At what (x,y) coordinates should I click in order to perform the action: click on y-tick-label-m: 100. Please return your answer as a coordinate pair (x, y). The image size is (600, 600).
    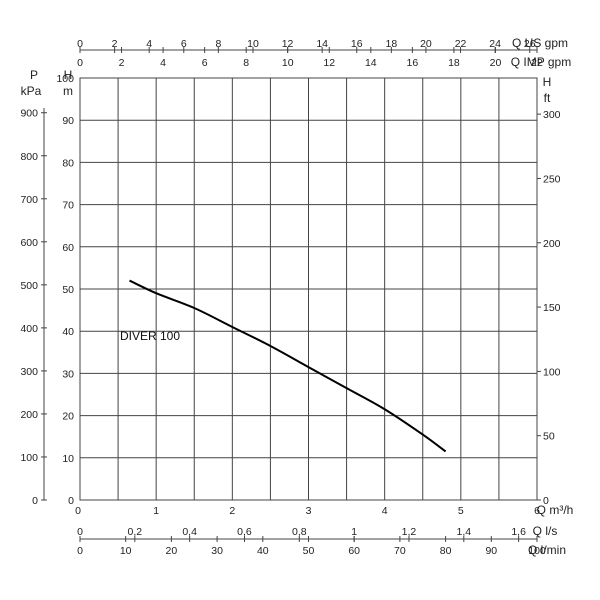
    Looking at the image, I should click on (65, 79).